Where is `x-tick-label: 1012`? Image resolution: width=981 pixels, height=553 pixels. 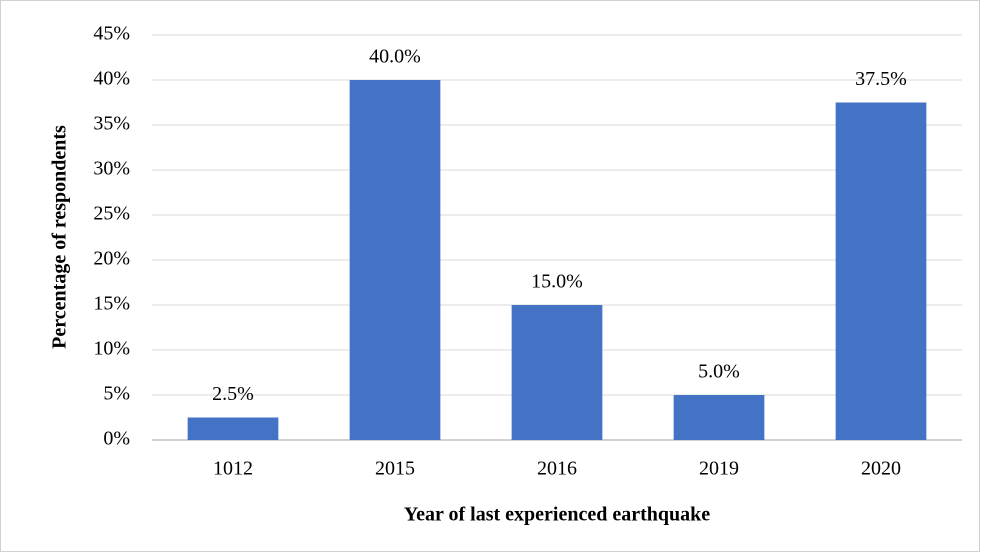
x-tick-label: 1012 is located at coordinates (233, 469).